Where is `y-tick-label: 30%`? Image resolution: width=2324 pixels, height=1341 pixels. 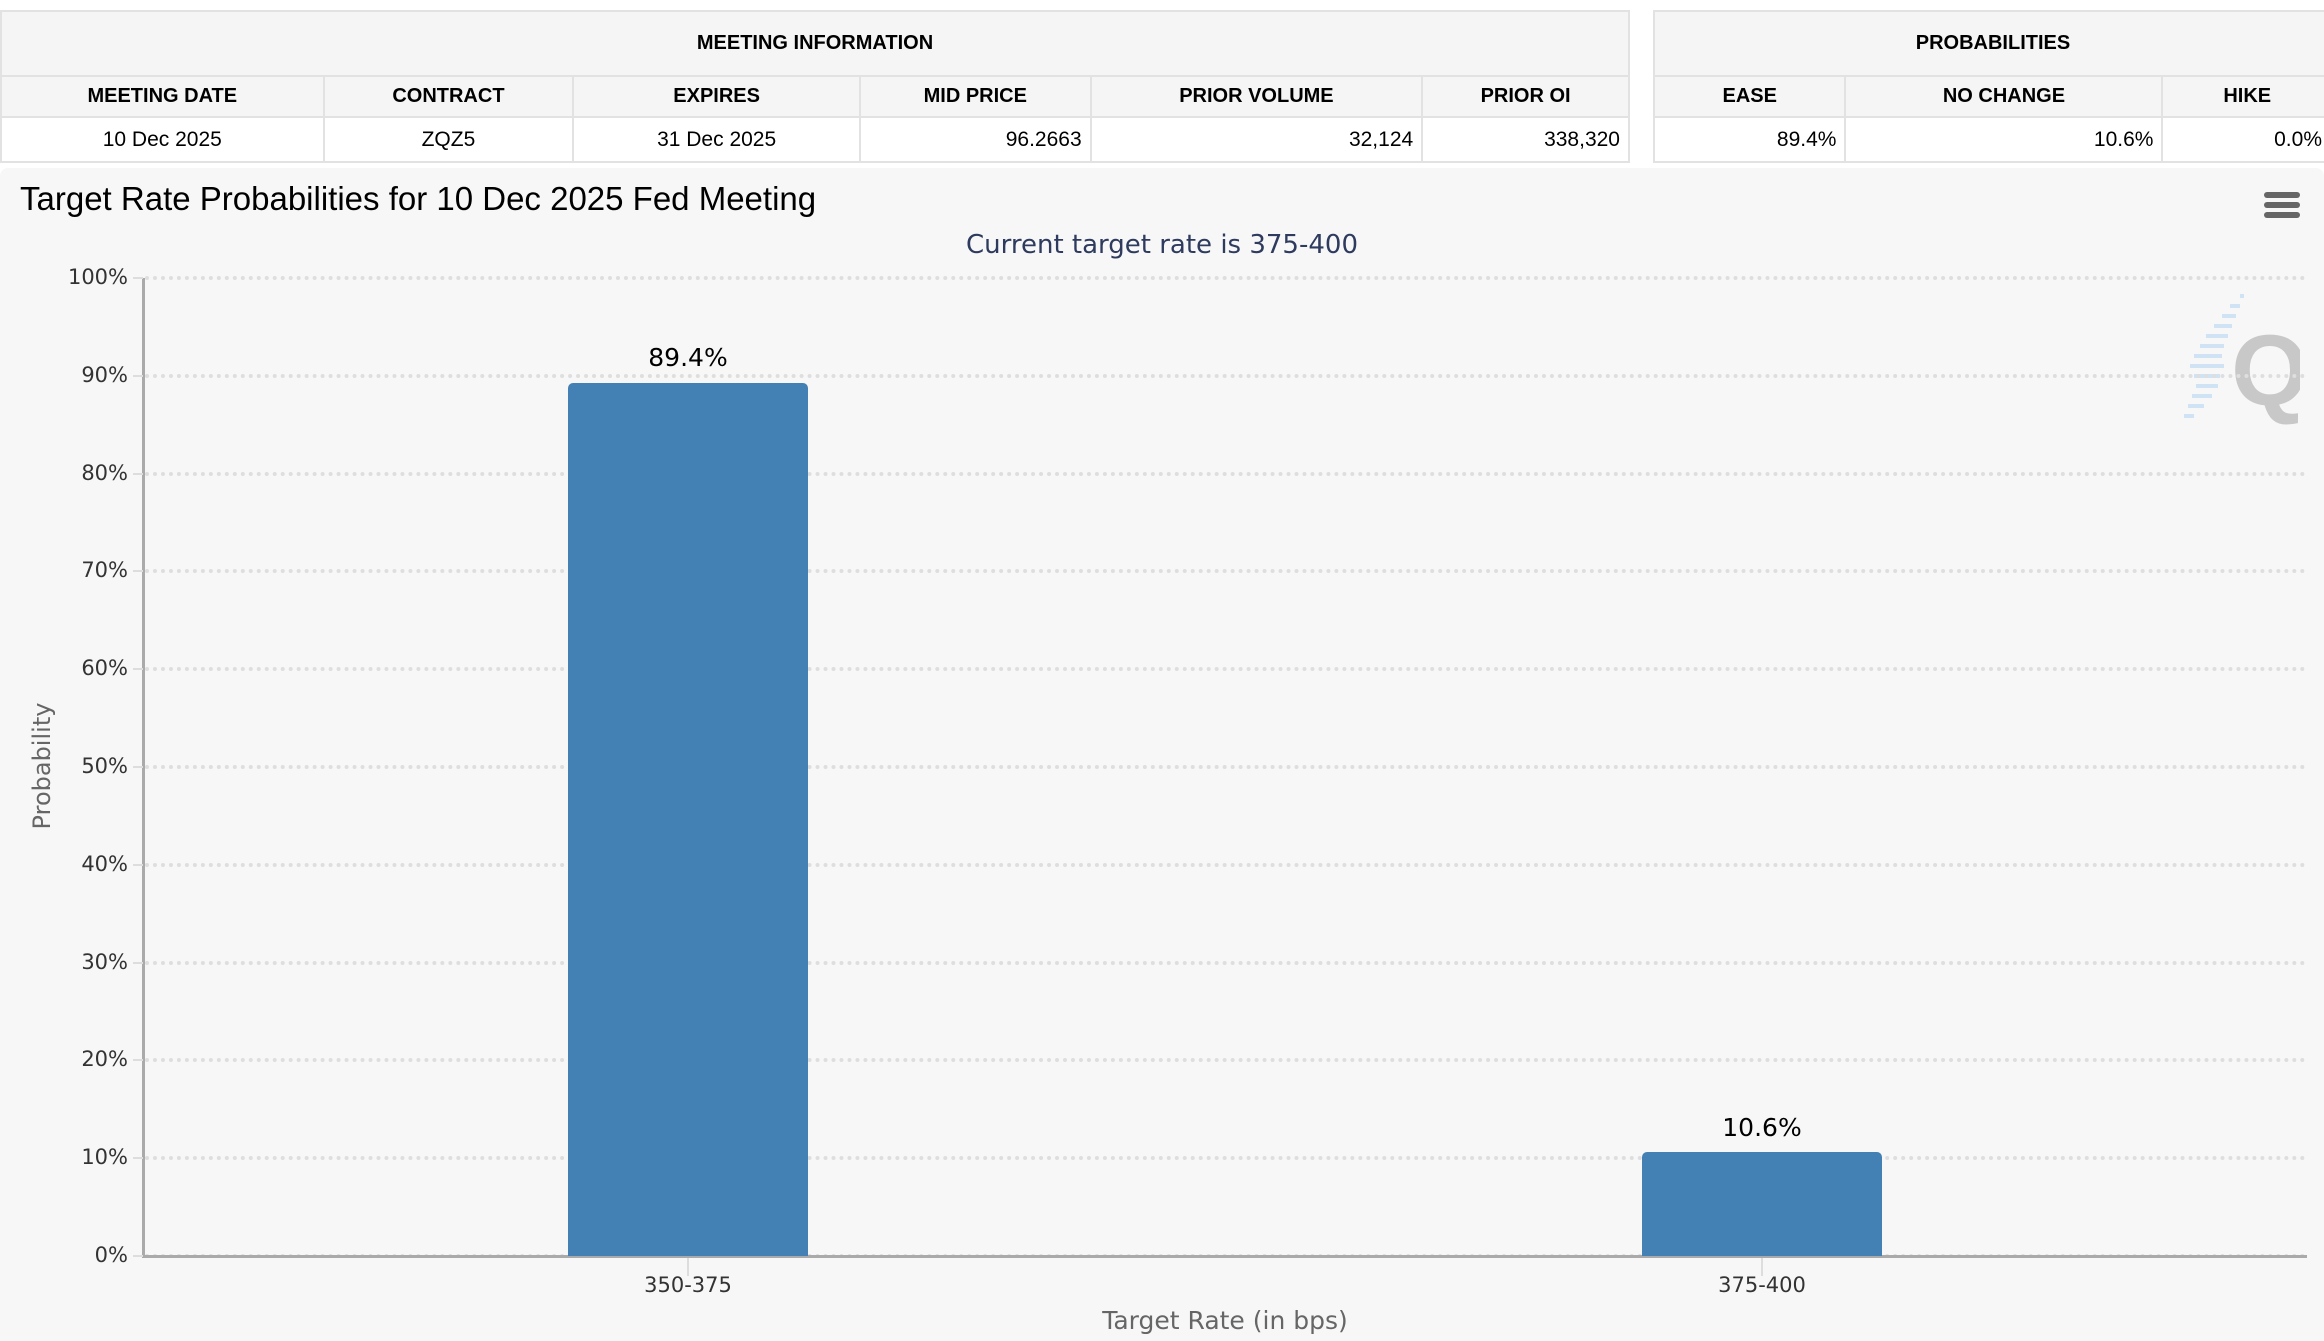 y-tick-label: 30% is located at coordinates (104, 961).